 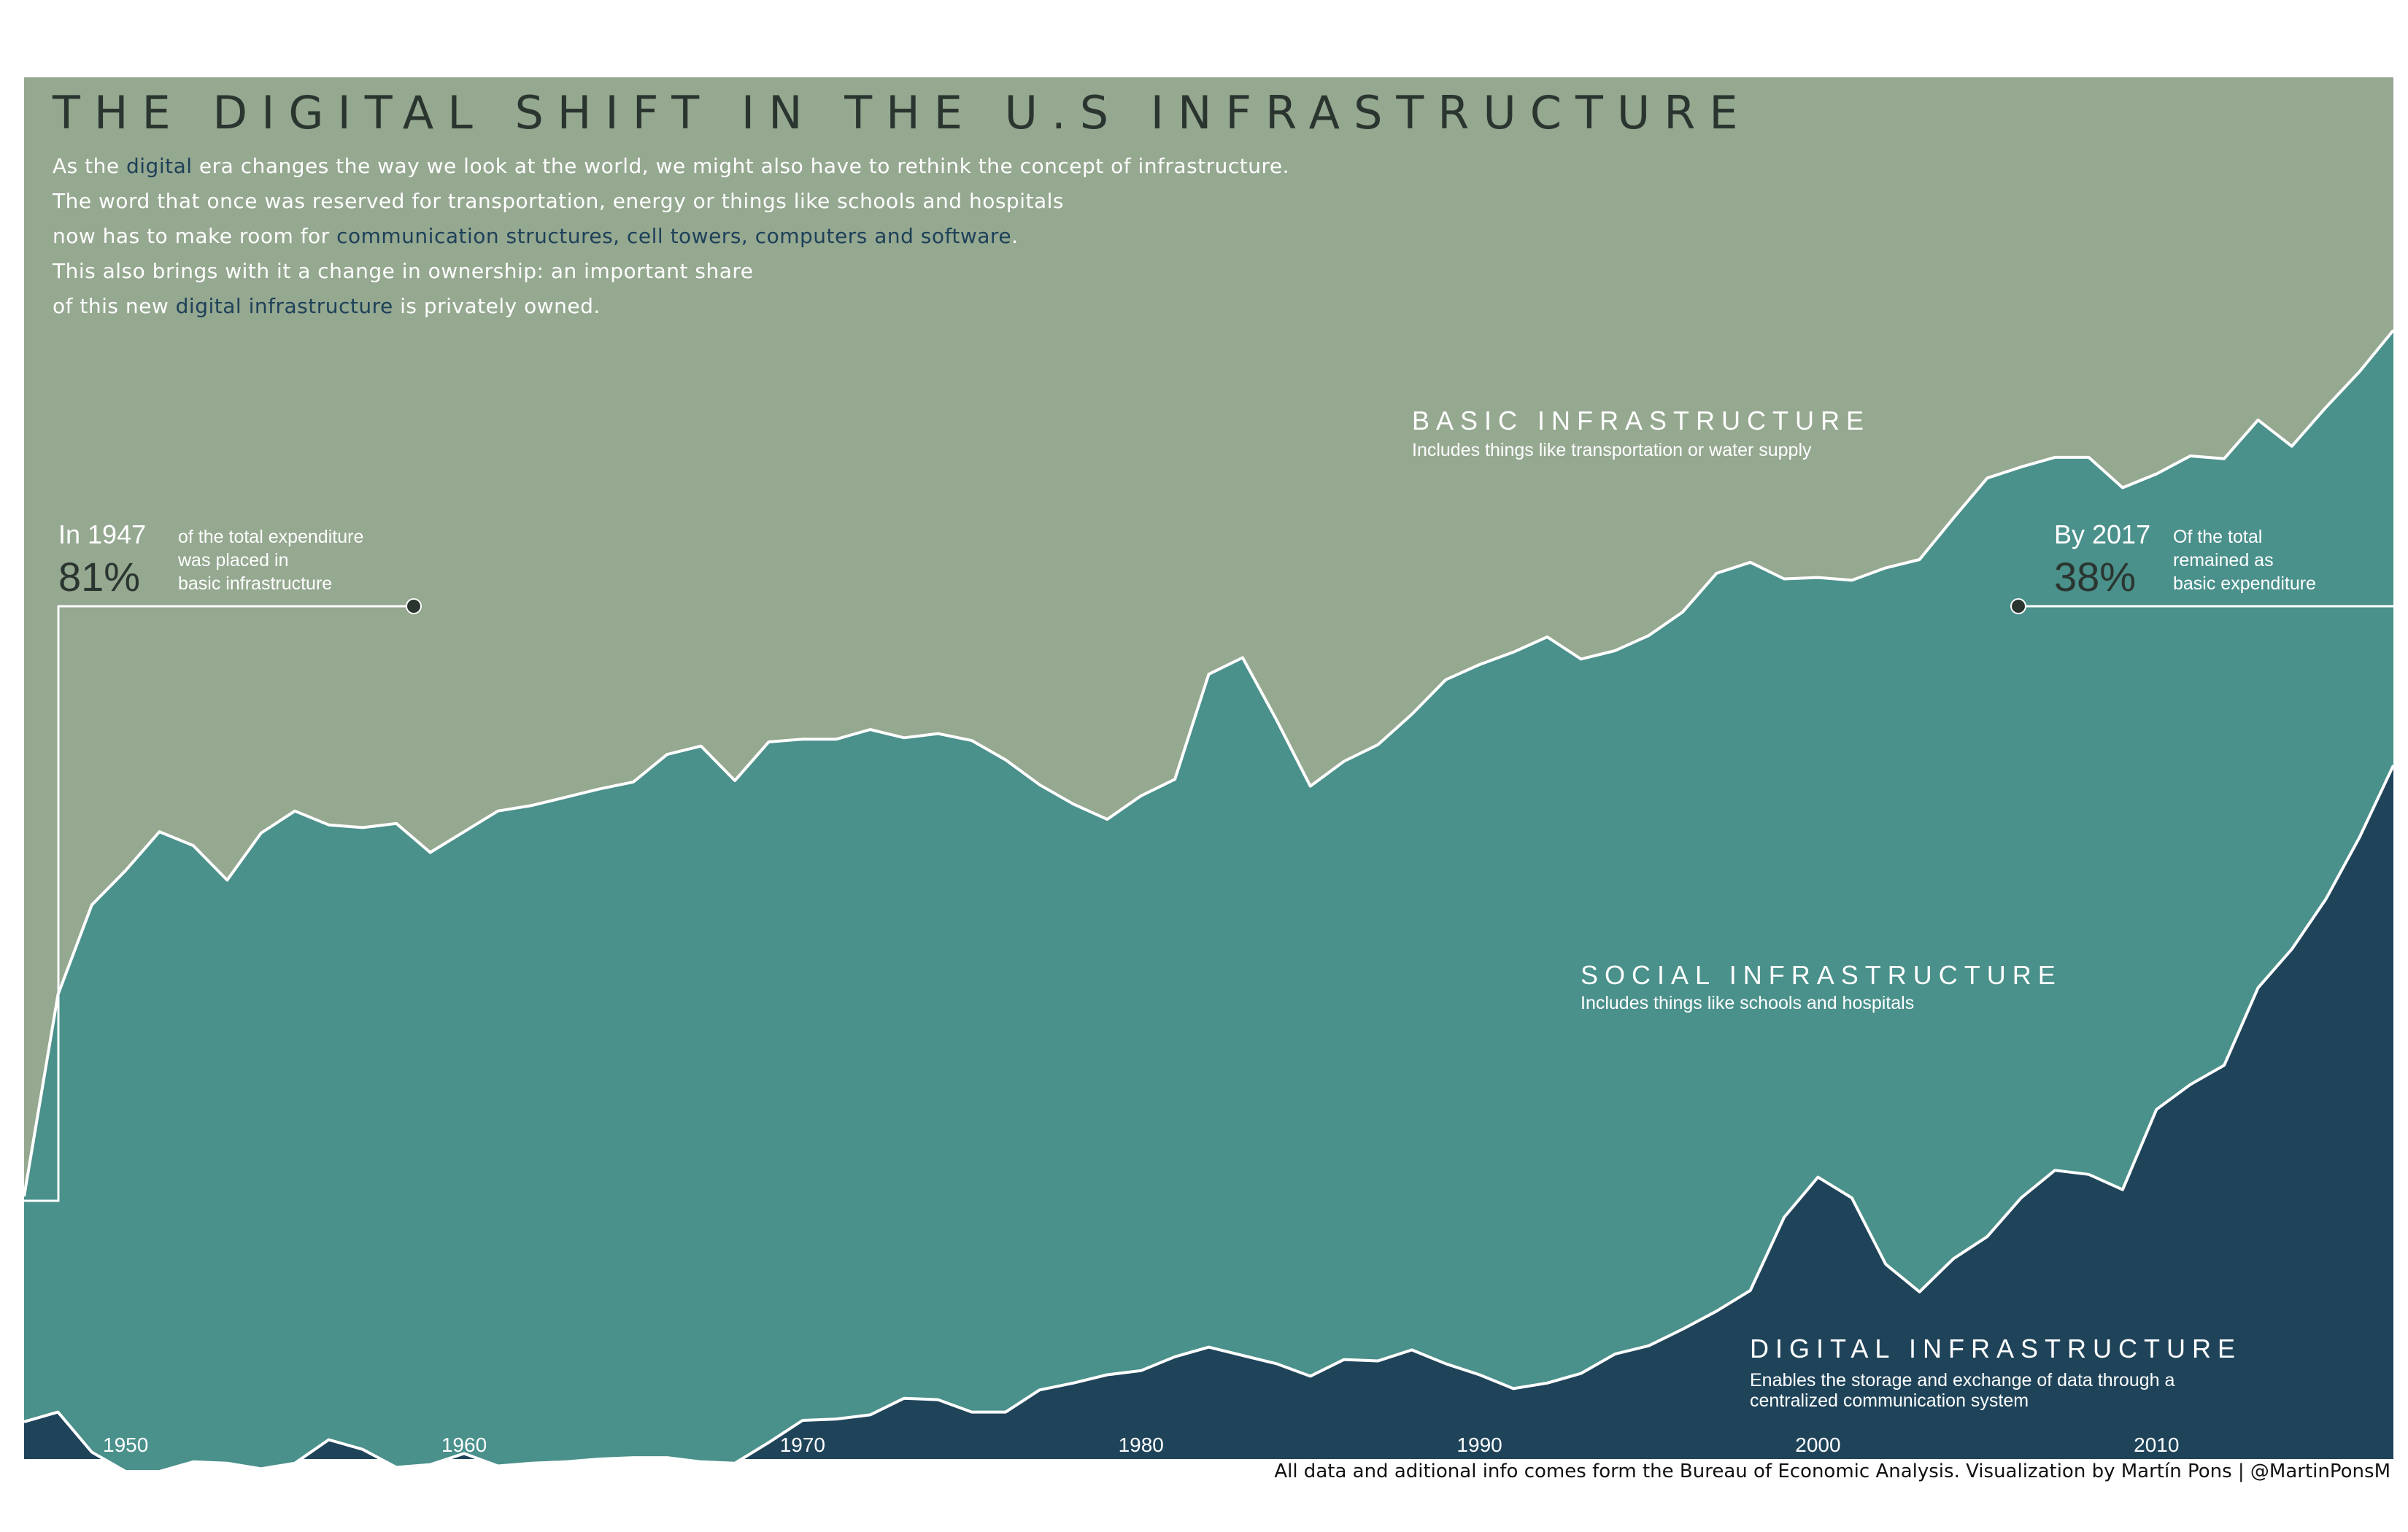 I want to click on intro-text: ., so click(x=1015, y=236).